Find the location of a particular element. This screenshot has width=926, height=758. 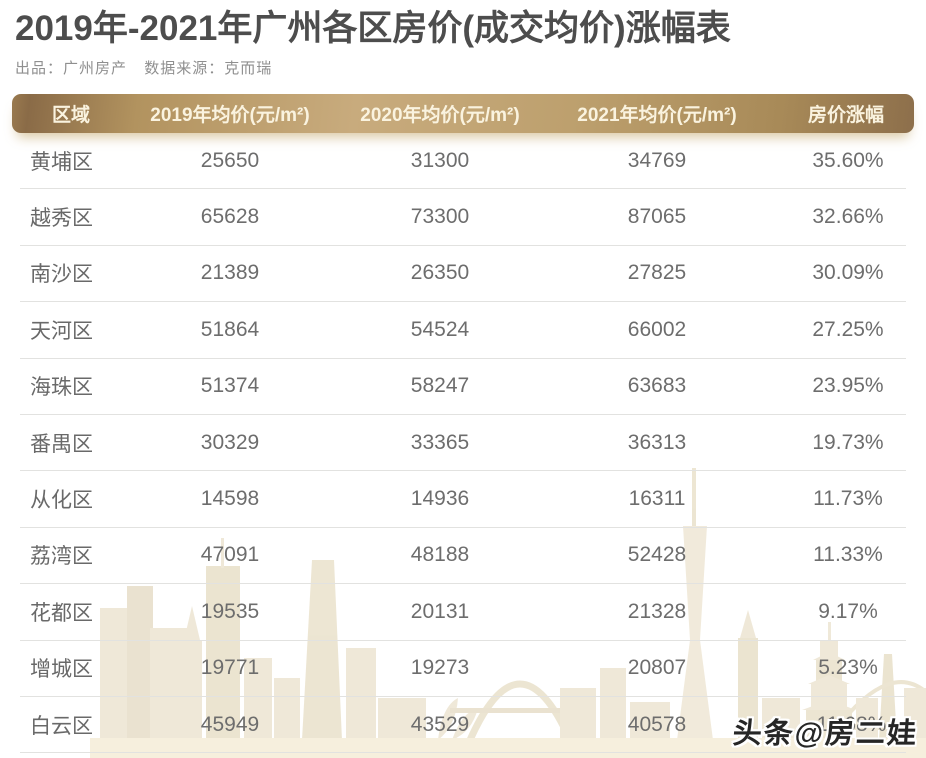

cell-price-2019: 51864 is located at coordinates (230, 329).